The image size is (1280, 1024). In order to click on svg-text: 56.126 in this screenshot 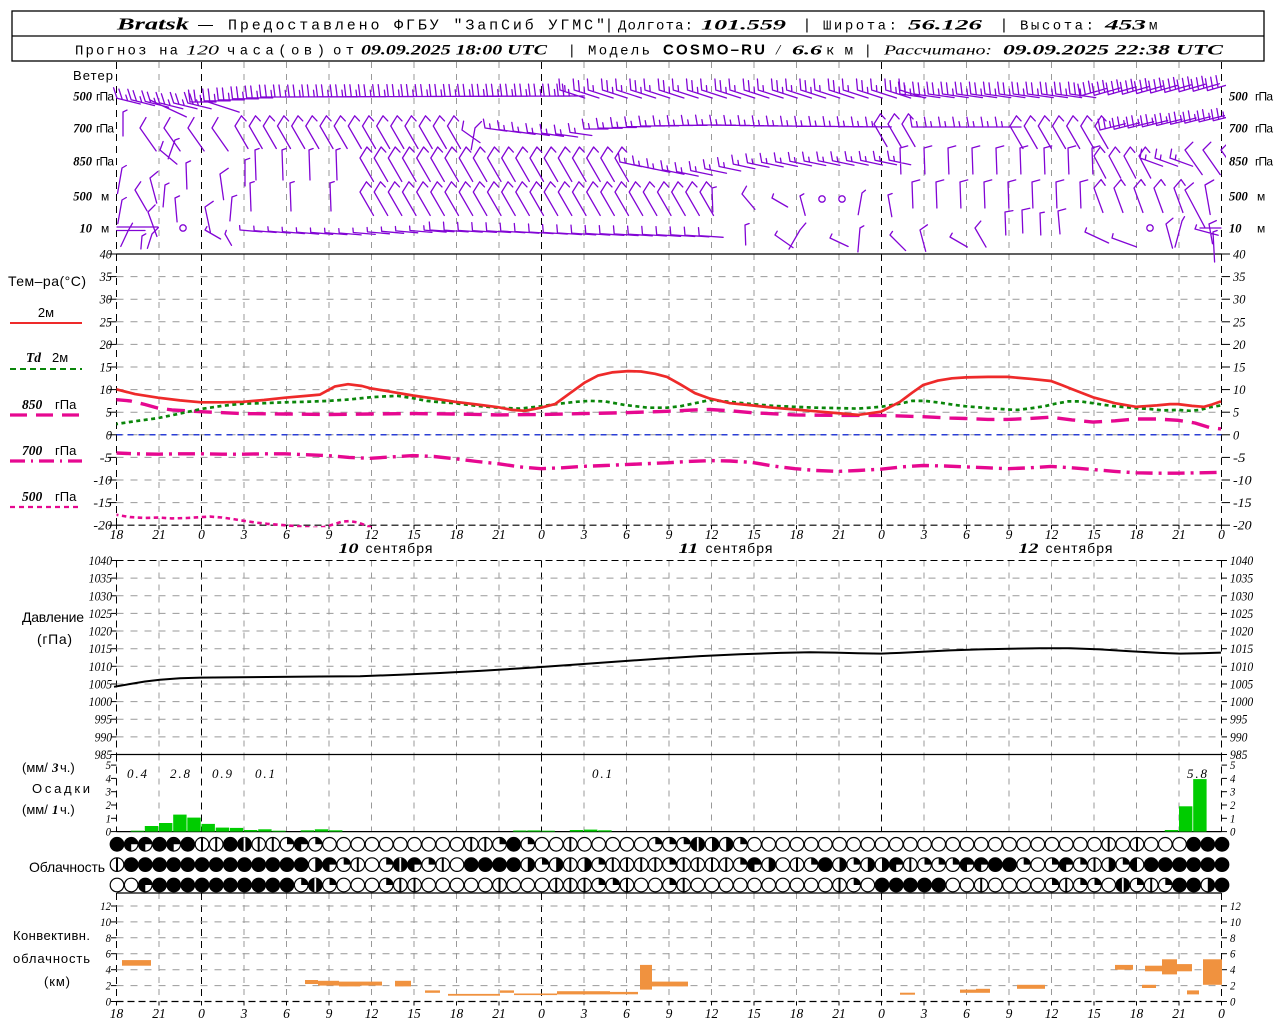, I will do `click(945, 26)`.